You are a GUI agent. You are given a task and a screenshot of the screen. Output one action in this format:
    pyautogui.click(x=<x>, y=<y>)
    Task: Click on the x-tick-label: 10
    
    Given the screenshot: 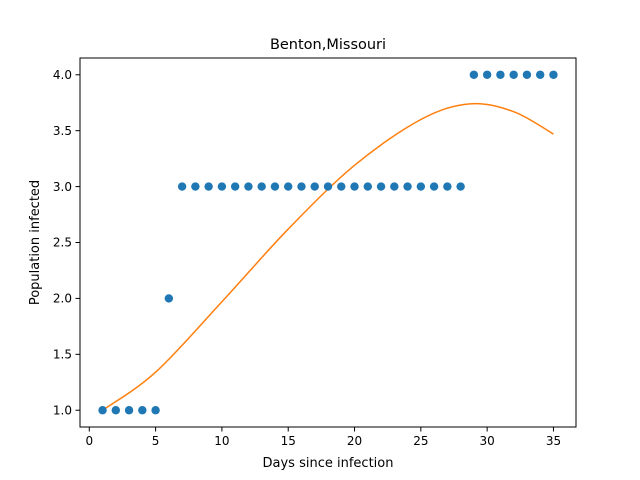 What is the action you would take?
    pyautogui.click(x=221, y=441)
    